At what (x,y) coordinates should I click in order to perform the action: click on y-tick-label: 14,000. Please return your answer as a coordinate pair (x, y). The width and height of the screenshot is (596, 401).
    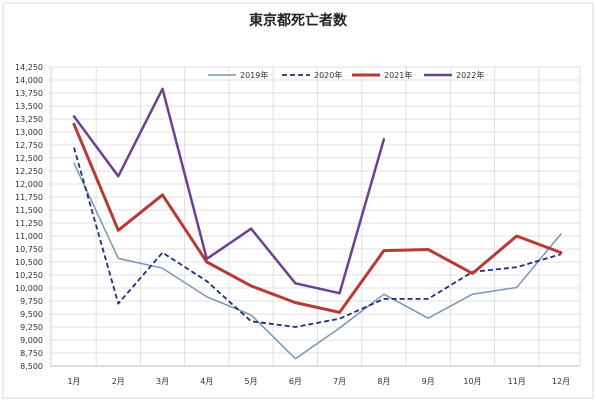
    Looking at the image, I should click on (29, 80).